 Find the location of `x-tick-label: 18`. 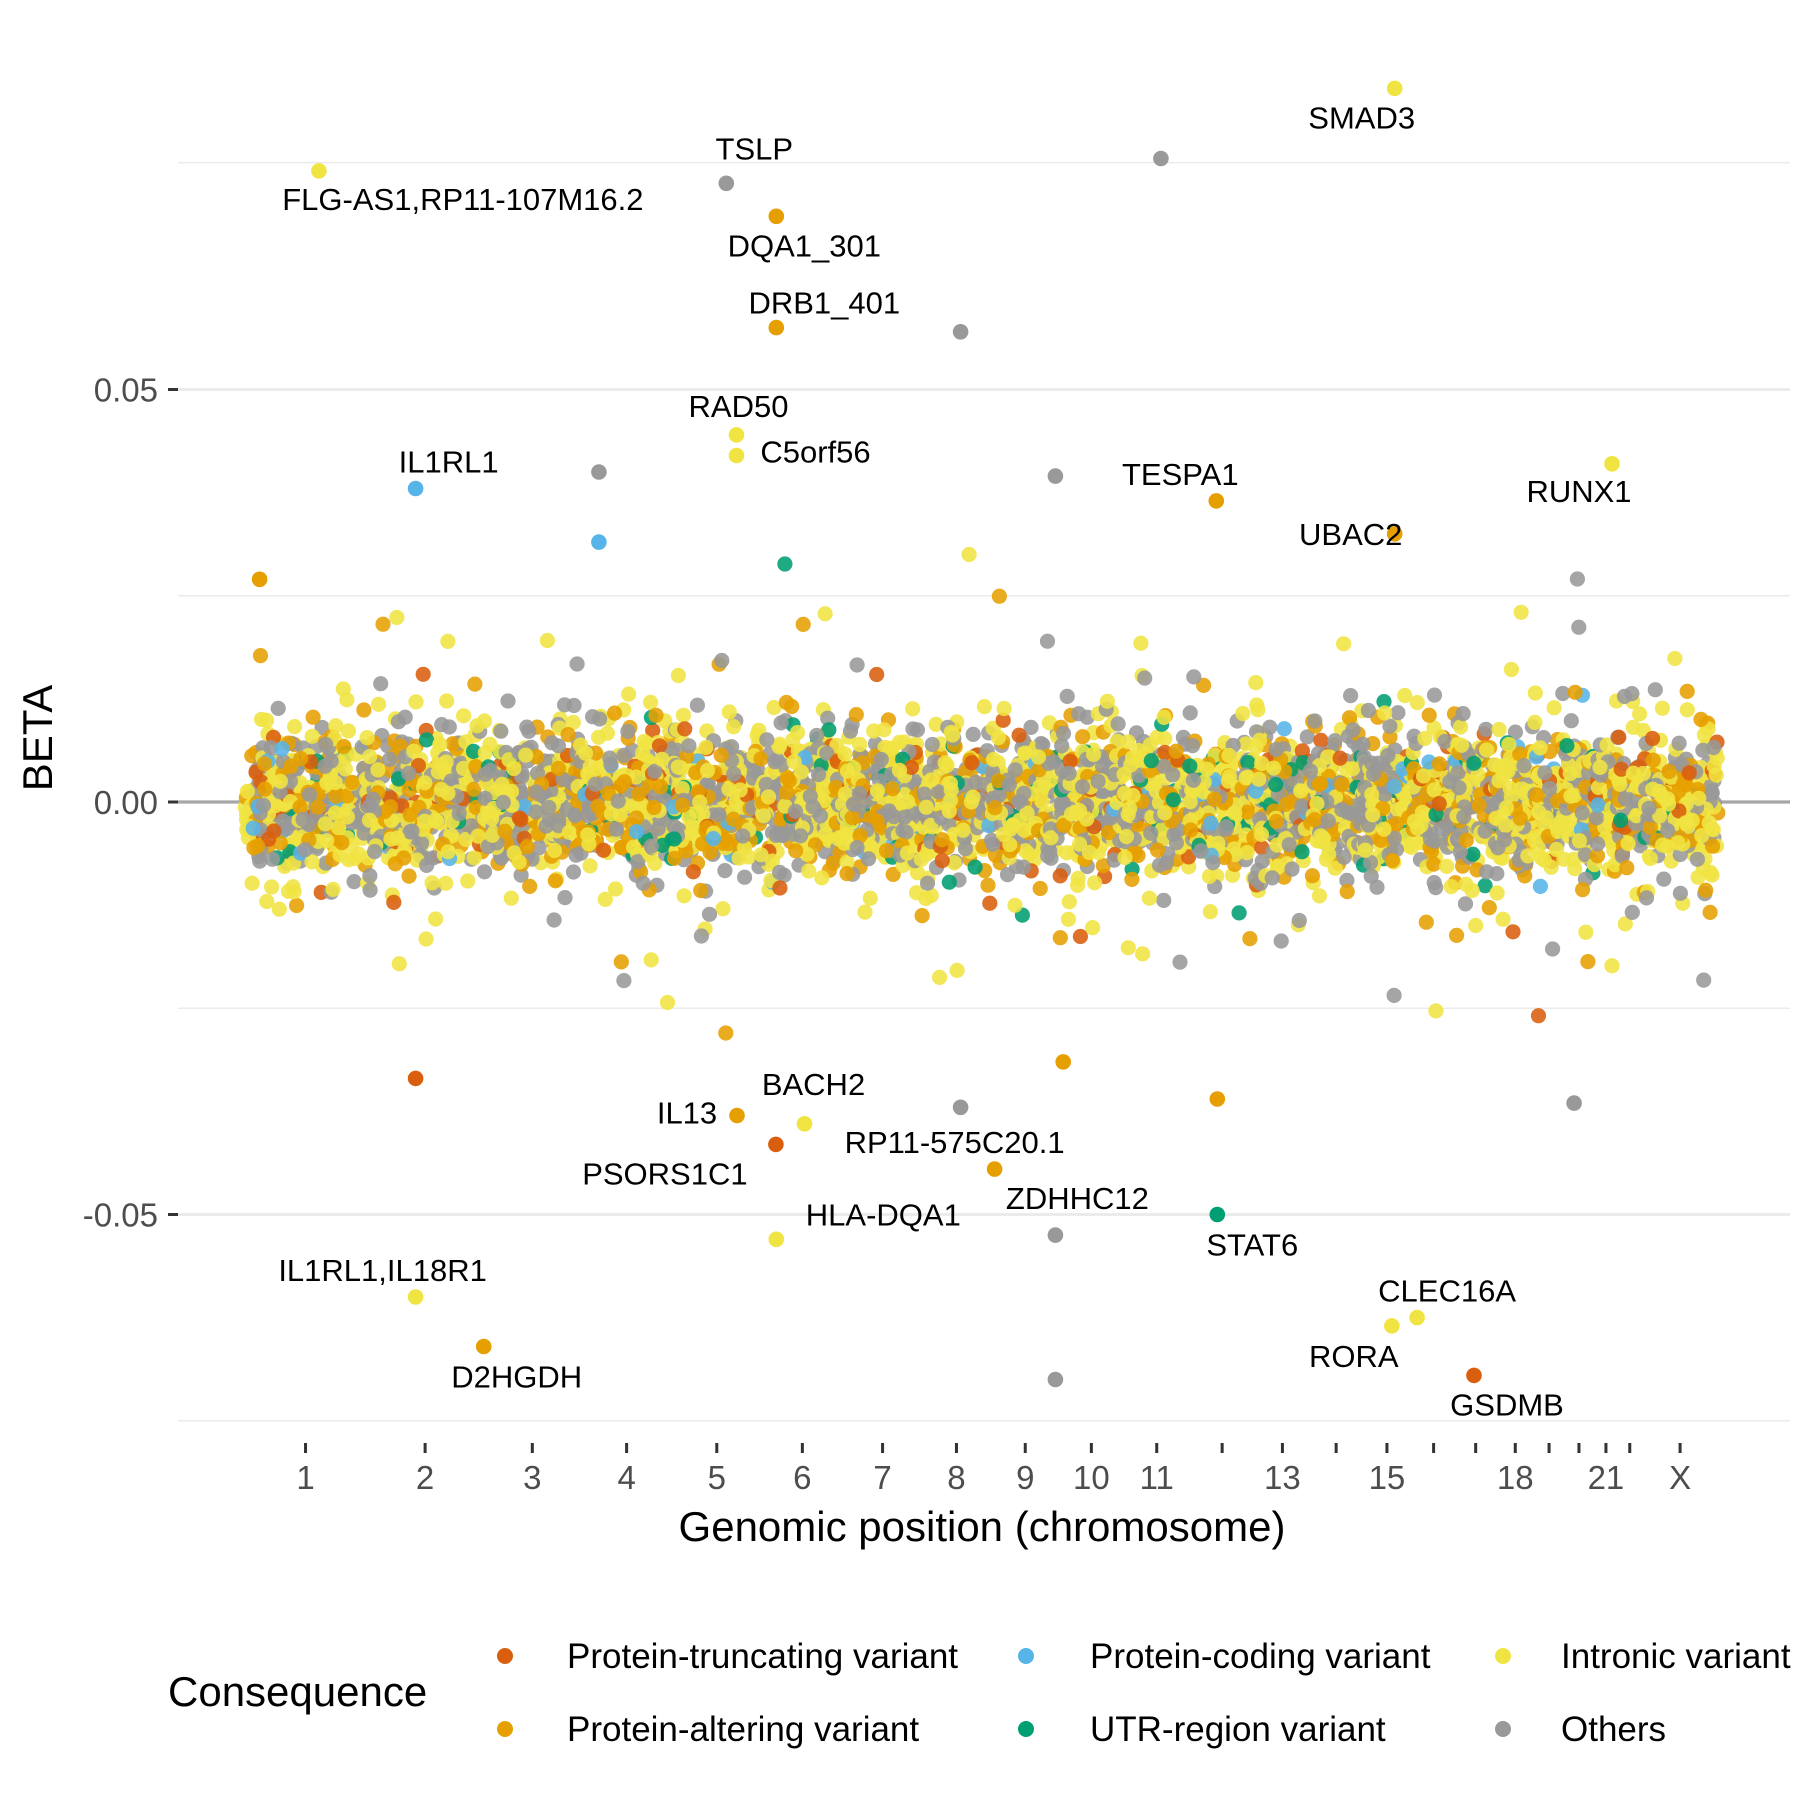

x-tick-label: 18 is located at coordinates (1515, 1477).